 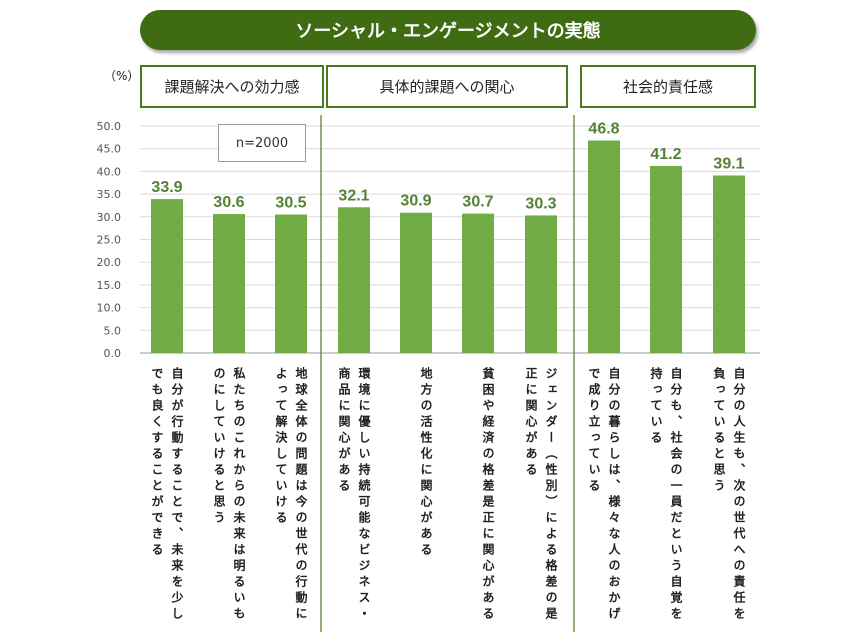 What do you see at coordinates (354, 495) in the screenshot?
I see `category-label: 環境に優しい持続可能なビジネス・商品に関心がある` at bounding box center [354, 495].